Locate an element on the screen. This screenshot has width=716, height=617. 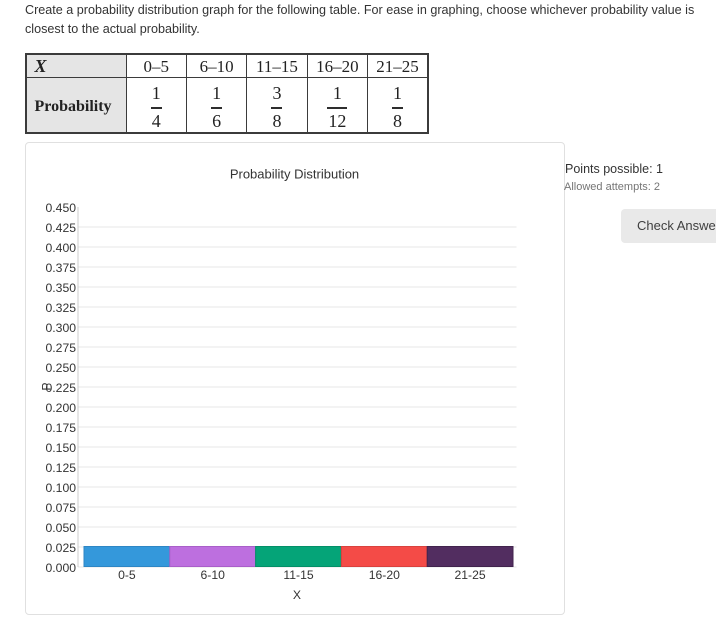
svg-text: 0.400 is located at coordinates (61, 248).